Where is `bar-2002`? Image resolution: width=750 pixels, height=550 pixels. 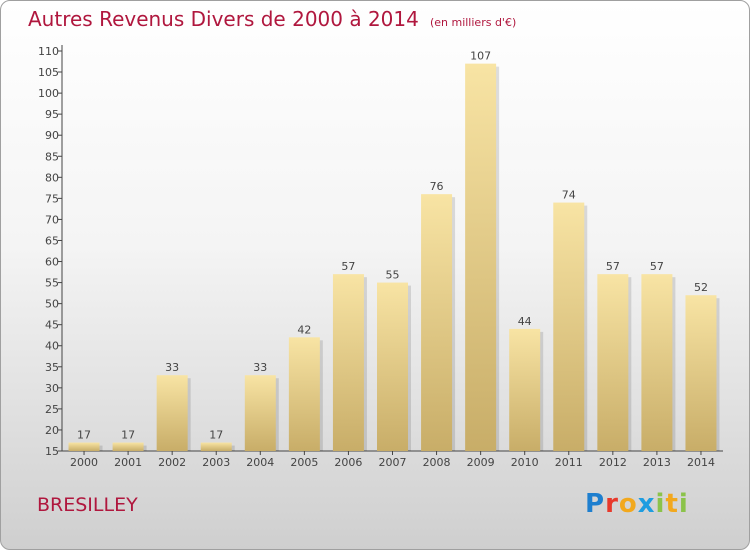 bar-2002 is located at coordinates (172, 413).